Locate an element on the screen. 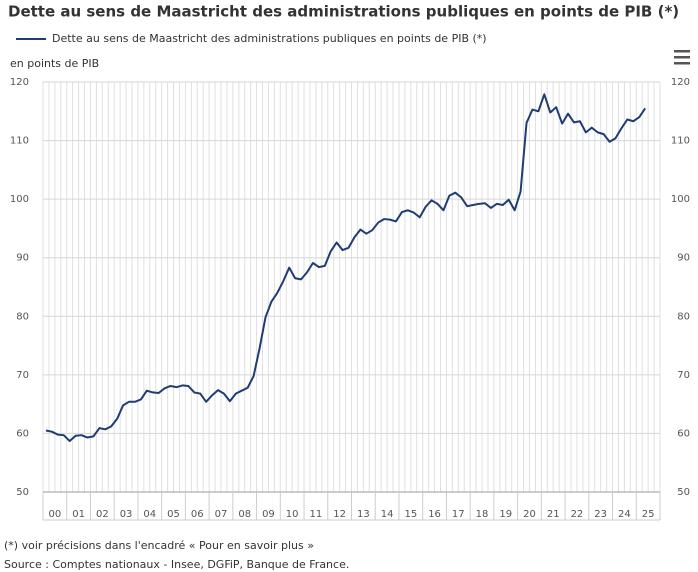 Image resolution: width=698 pixels, height=572 pixels. x-tick-label: 23 is located at coordinates (600, 514).